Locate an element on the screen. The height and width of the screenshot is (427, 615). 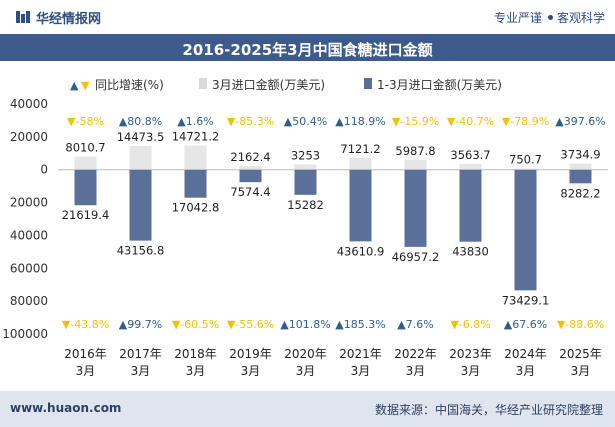
growth-cumulative-label: ▼-43.8% is located at coordinates (85, 324).